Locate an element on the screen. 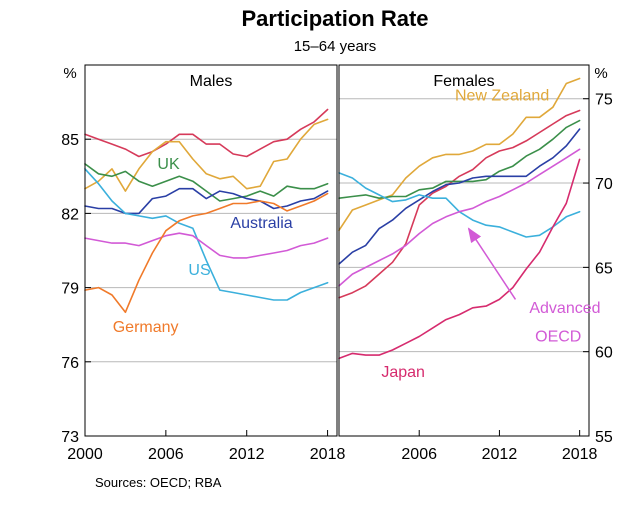 This screenshot has height=514, width=640. series-label-advanced: Advanced is located at coordinates (564, 308).